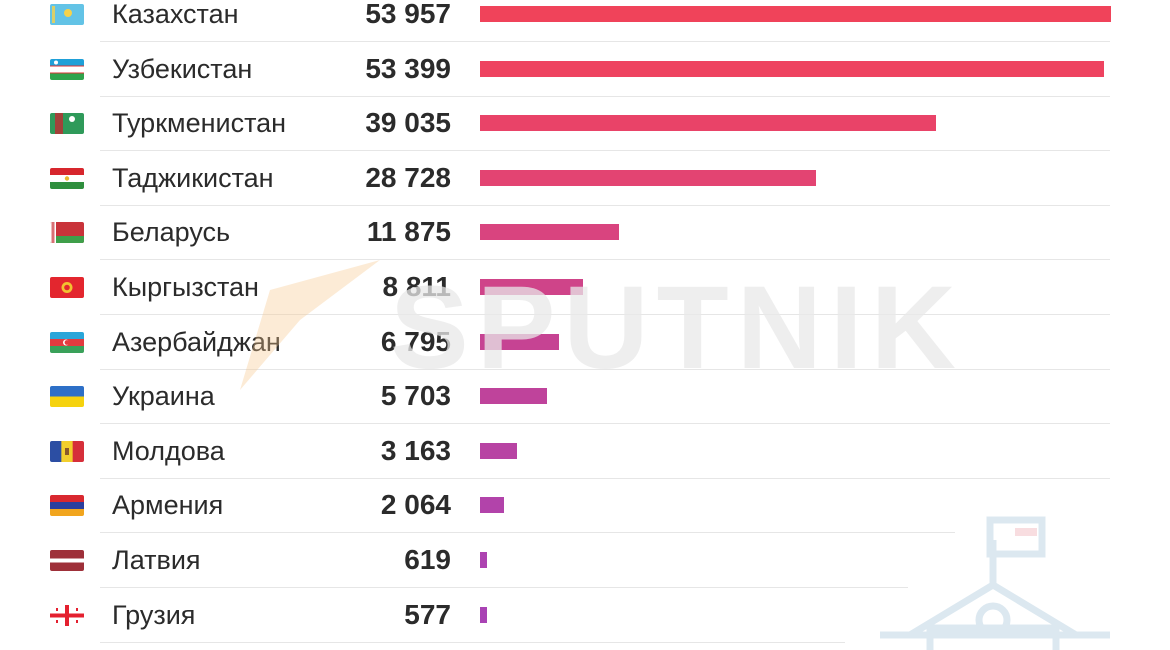 The image size is (1170, 650). What do you see at coordinates (408, 14) in the screenshot?
I see `value-label: 53 957` at bounding box center [408, 14].